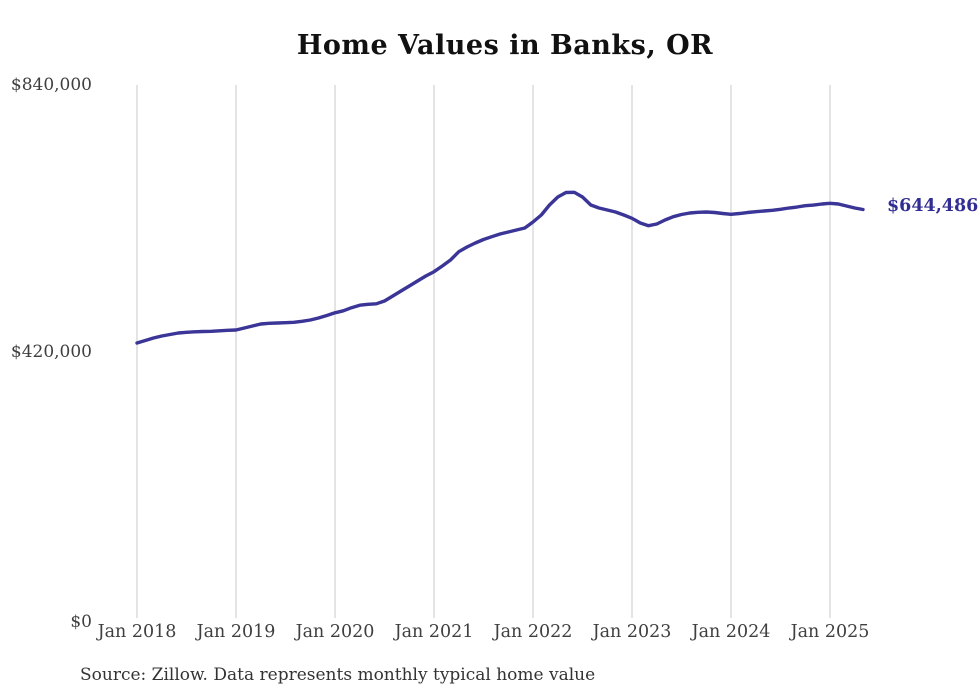 The image size is (980, 699). I want to click on y-axis-tick-420000: $420,000, so click(51, 352).